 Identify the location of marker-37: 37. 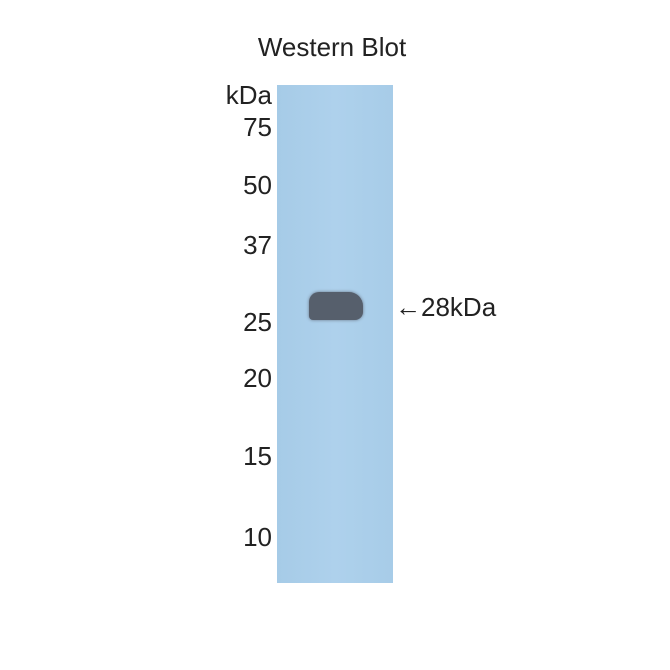
(257, 245).